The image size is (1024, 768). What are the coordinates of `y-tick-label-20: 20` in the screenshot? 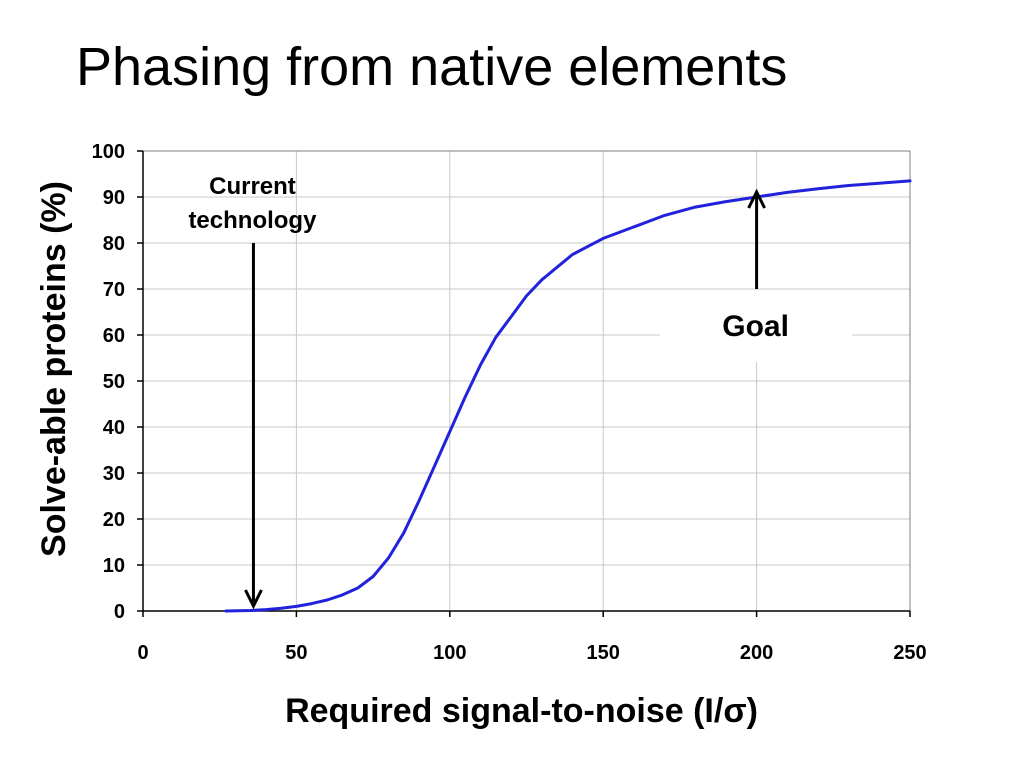 It's located at (114, 520).